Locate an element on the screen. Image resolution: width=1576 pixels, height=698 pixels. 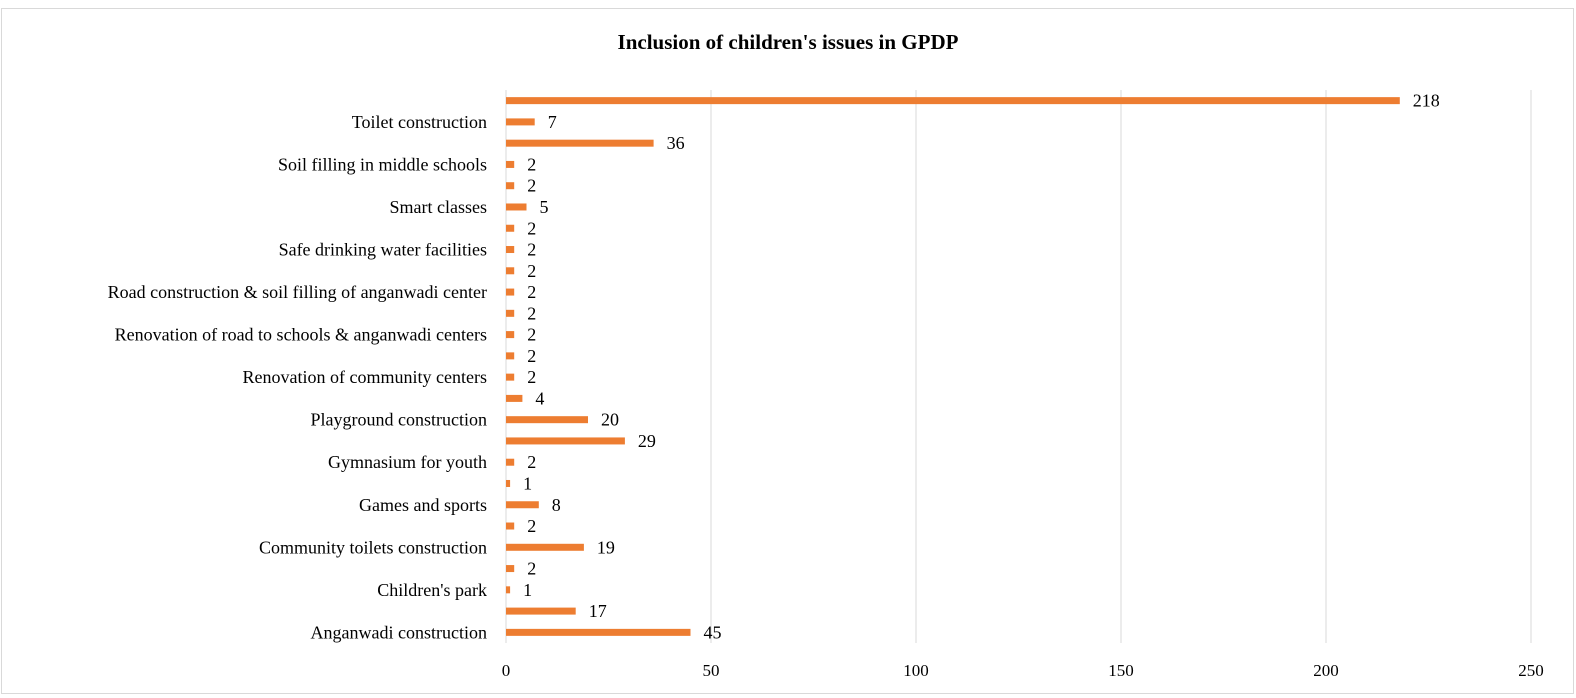
category-label: Anganwadi construction is located at coordinates (399, 632).